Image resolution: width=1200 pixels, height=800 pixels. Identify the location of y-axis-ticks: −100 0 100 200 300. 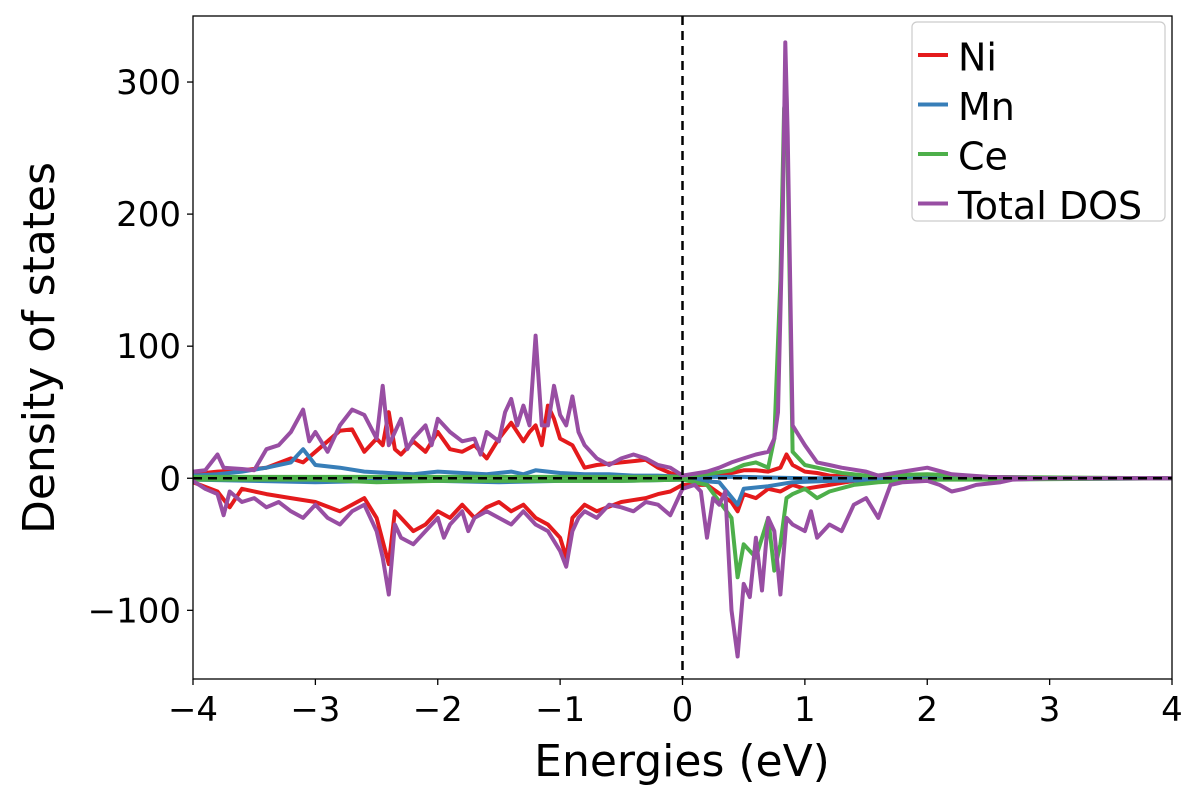
(140, 347).